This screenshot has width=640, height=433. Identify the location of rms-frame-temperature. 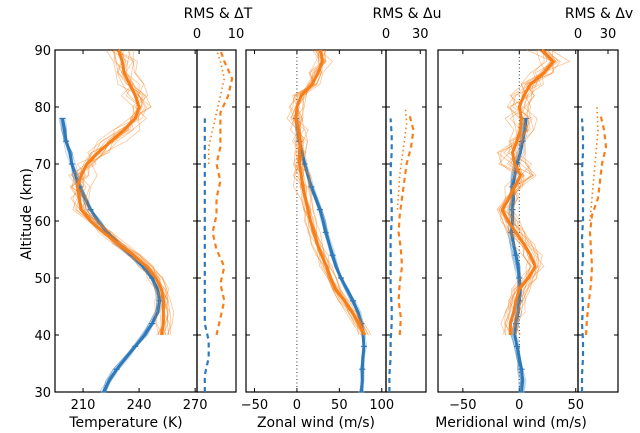
(216, 221).